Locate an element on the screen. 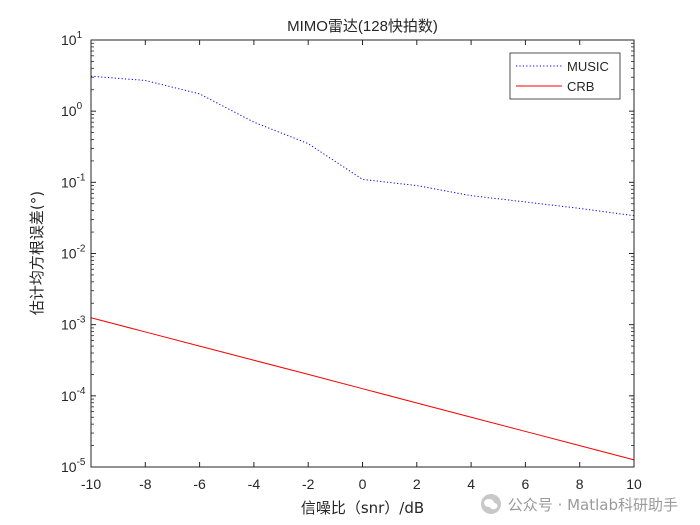  y-tick-label: 10⁻³ is located at coordinates (73, 324).